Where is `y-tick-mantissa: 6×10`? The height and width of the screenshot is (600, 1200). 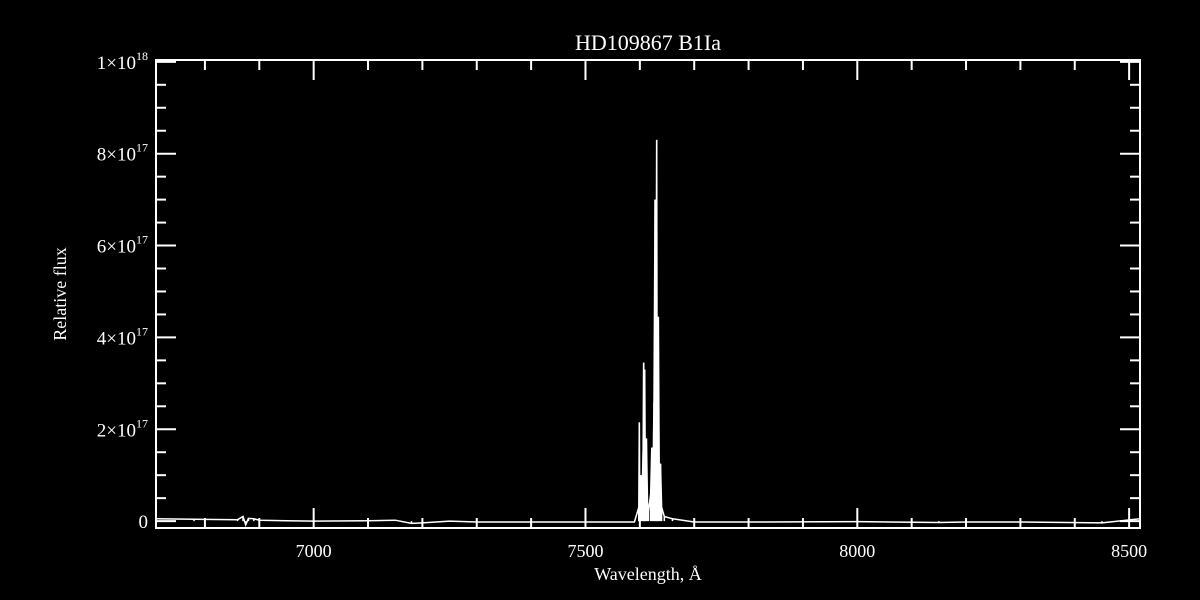 y-tick-mantissa: 6×10 is located at coordinates (116, 247).